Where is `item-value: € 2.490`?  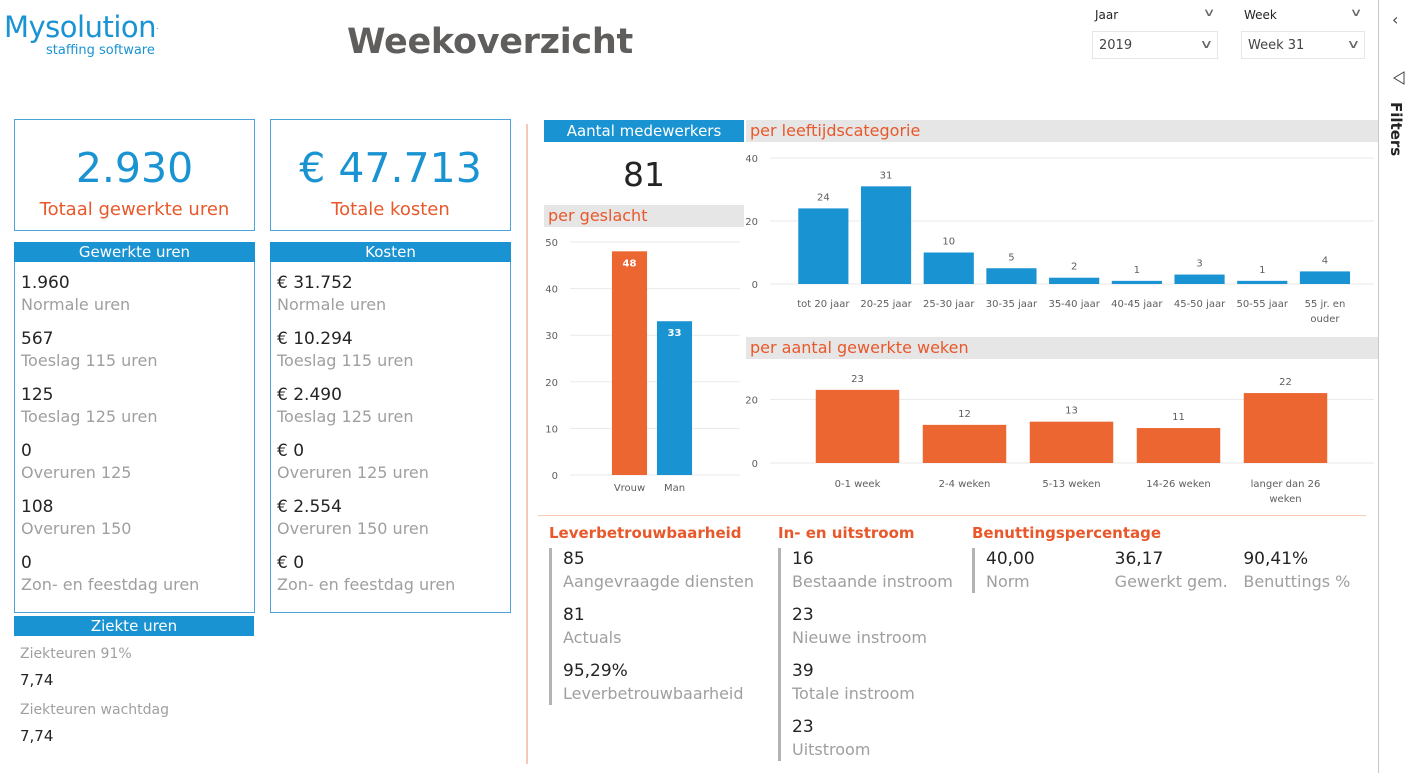 item-value: € 2.490 is located at coordinates (309, 395).